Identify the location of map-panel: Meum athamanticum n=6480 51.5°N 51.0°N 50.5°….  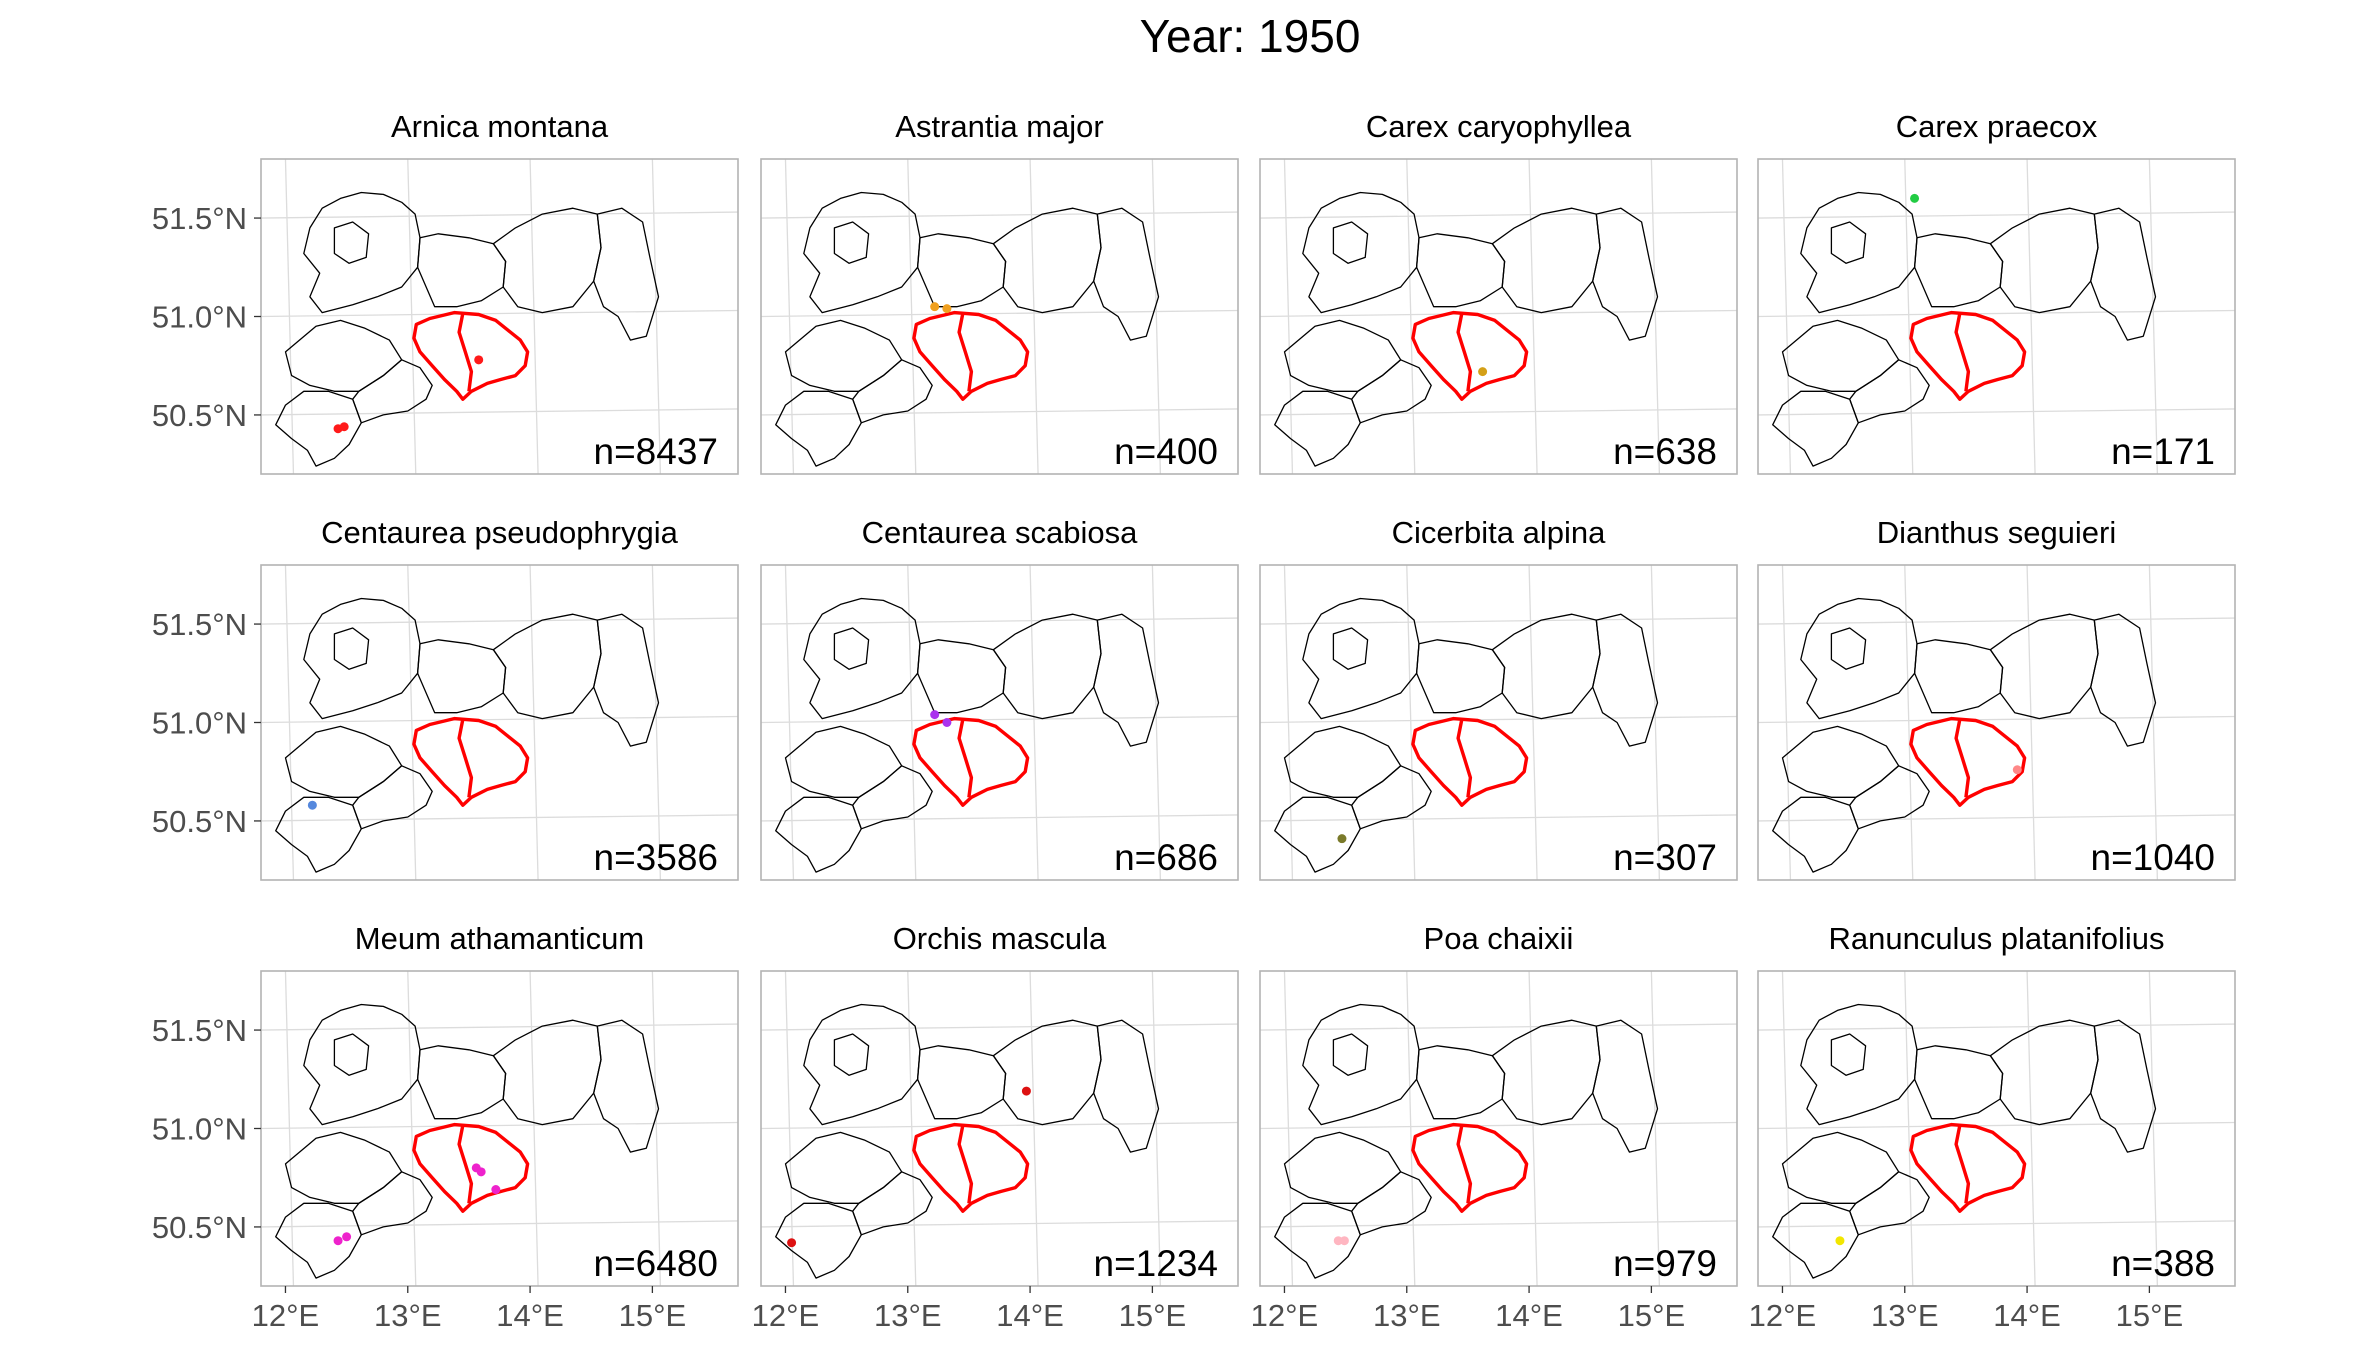
(445, 1127).